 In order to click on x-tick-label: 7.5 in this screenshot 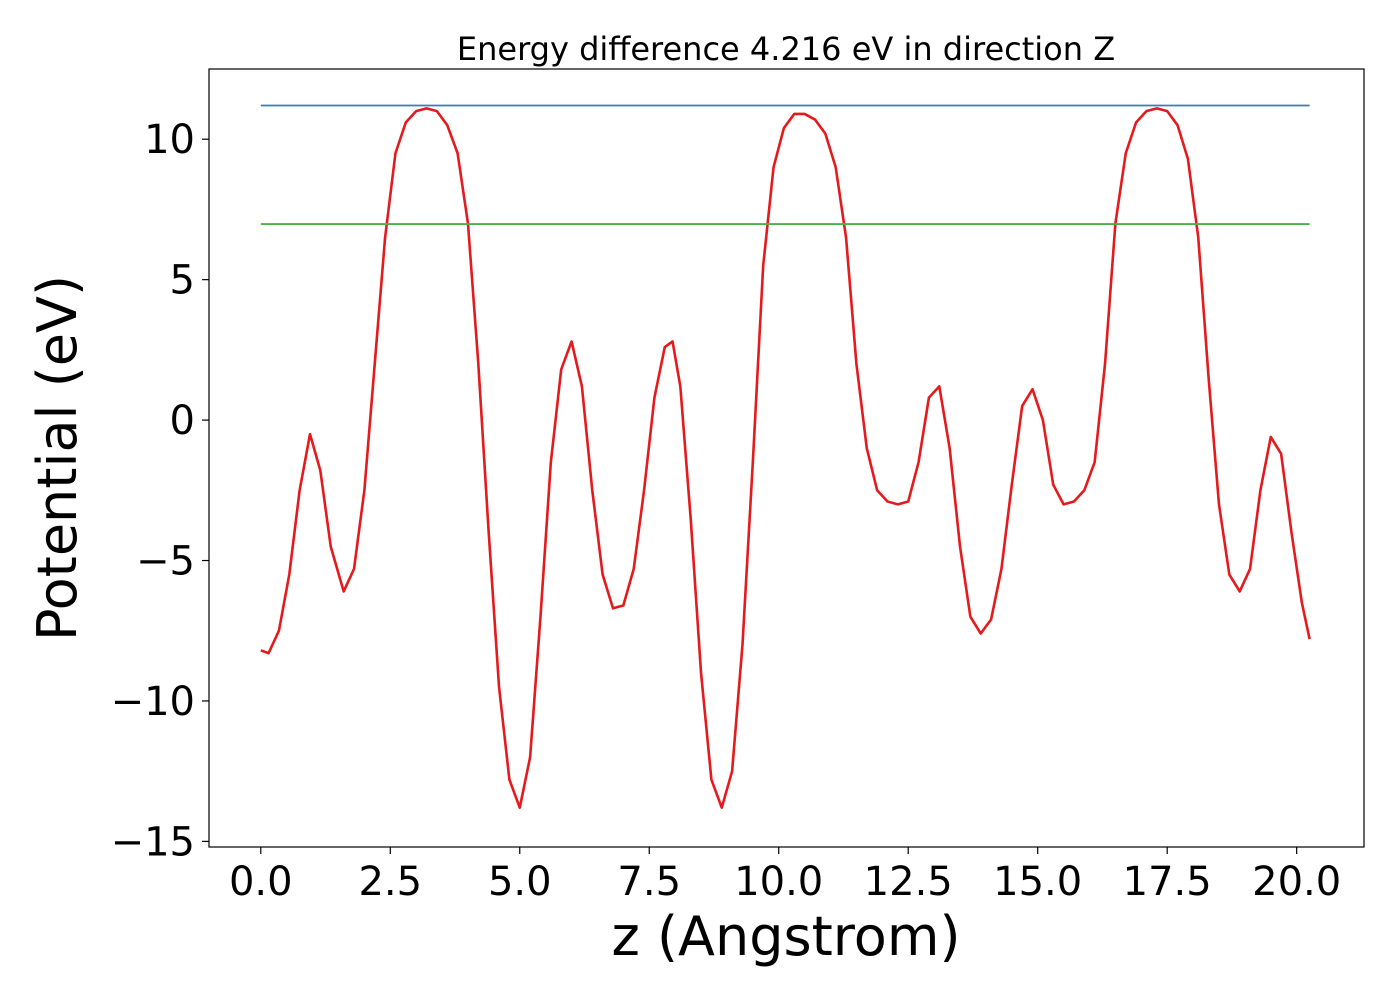, I will do `click(649, 882)`.